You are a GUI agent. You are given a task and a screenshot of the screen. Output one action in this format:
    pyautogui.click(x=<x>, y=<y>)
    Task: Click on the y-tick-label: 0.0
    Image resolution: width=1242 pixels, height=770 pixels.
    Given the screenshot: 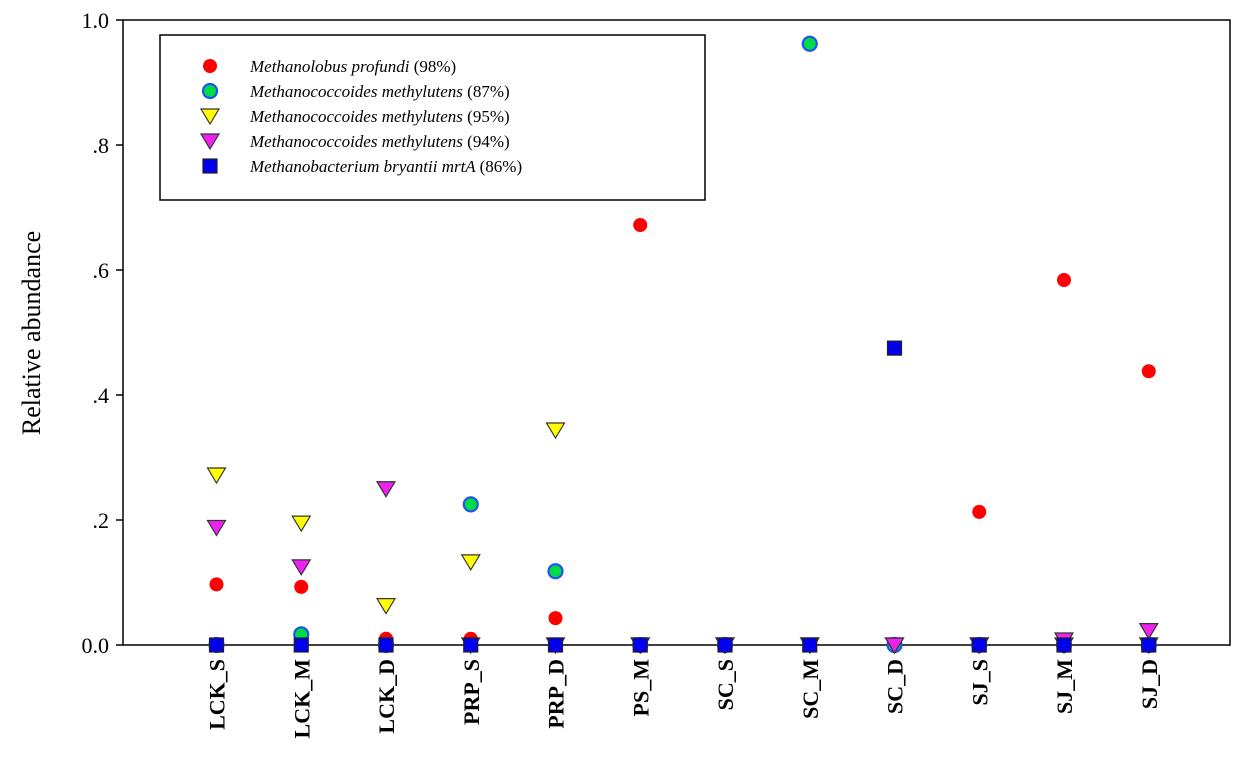 What is the action you would take?
    pyautogui.click(x=96, y=645)
    